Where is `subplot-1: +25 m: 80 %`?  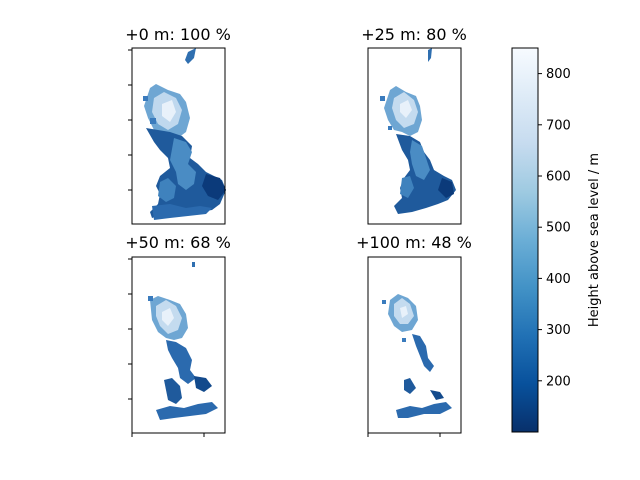 subplot-1: +25 m: 80 % is located at coordinates (414, 125).